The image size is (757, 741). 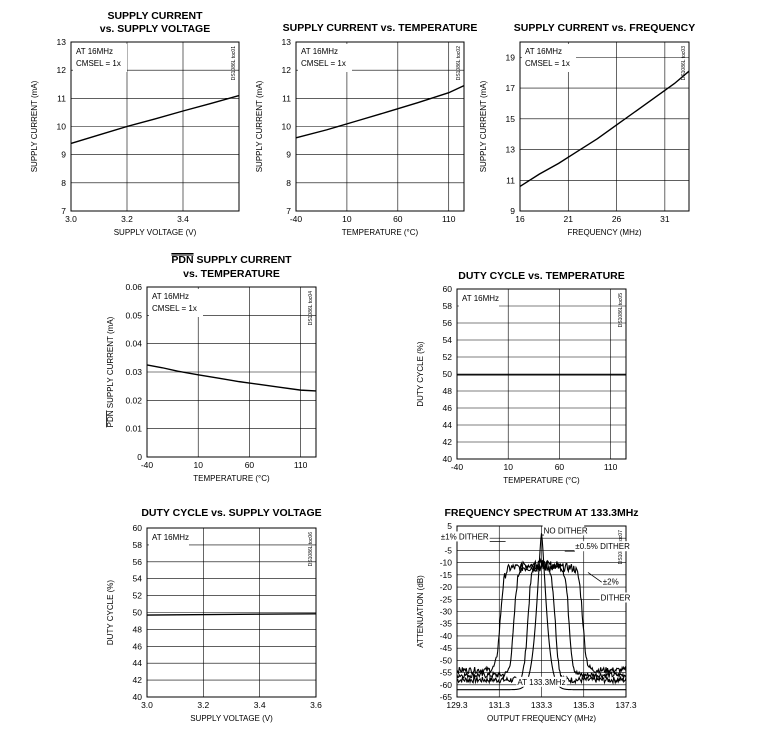 What do you see at coordinates (541, 718) in the screenshot?
I see `x-axis-label: OUTPUT FREQUENCY (MHz)` at bounding box center [541, 718].